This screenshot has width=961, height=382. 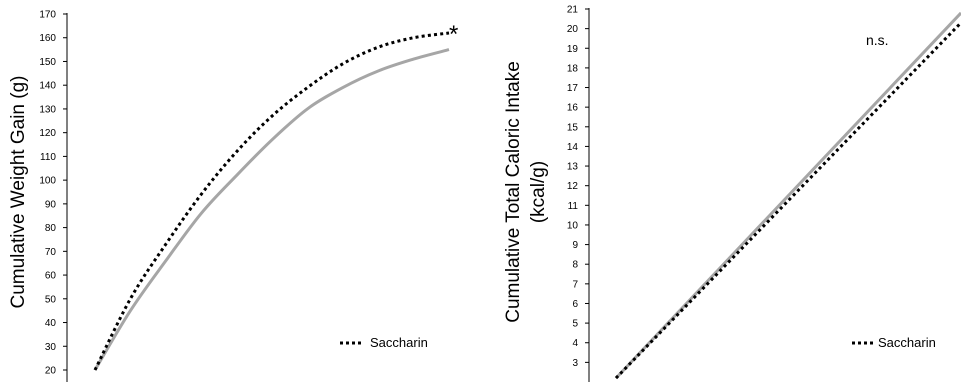 I want to click on y-tick-label: 7, so click(x=575, y=284).